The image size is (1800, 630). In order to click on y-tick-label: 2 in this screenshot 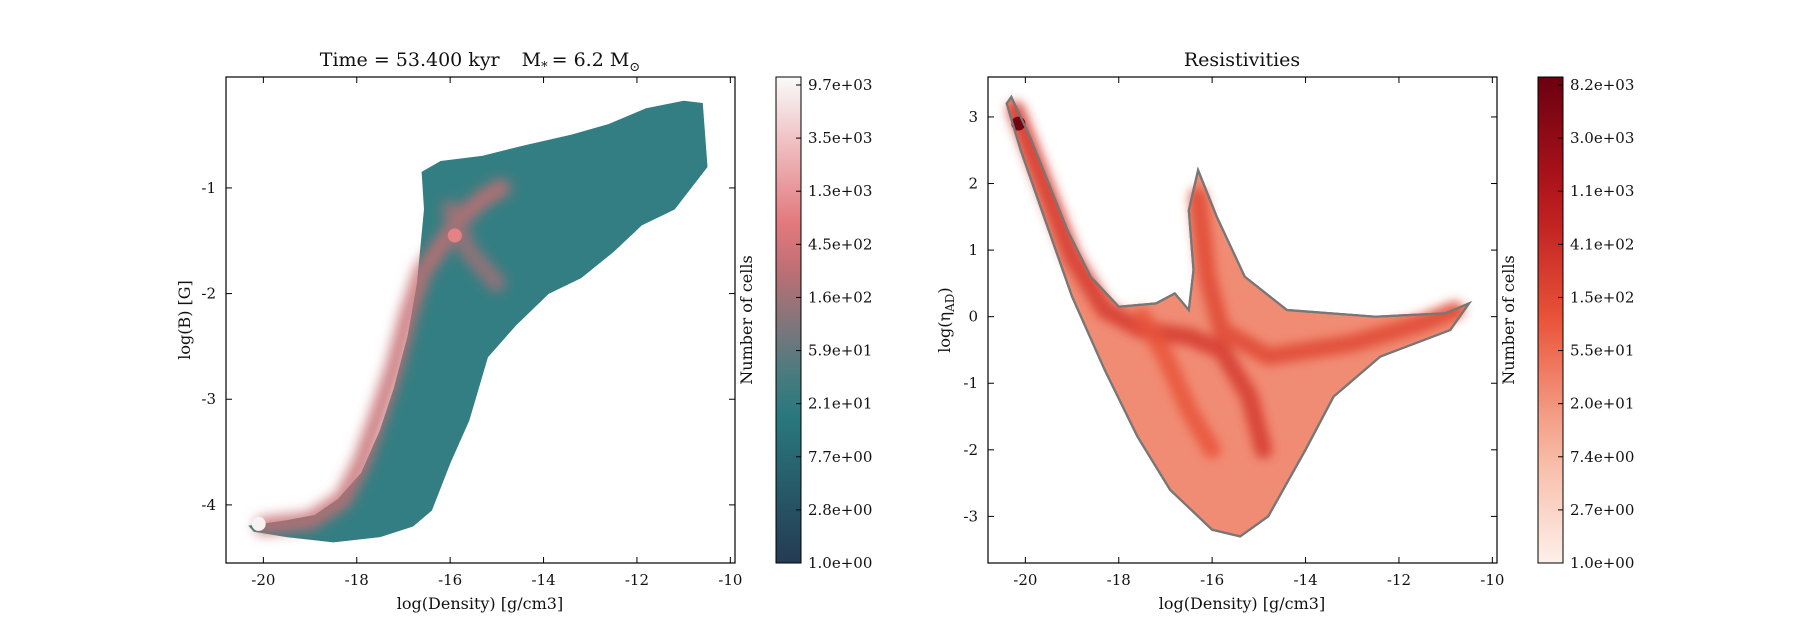, I will do `click(973, 184)`.